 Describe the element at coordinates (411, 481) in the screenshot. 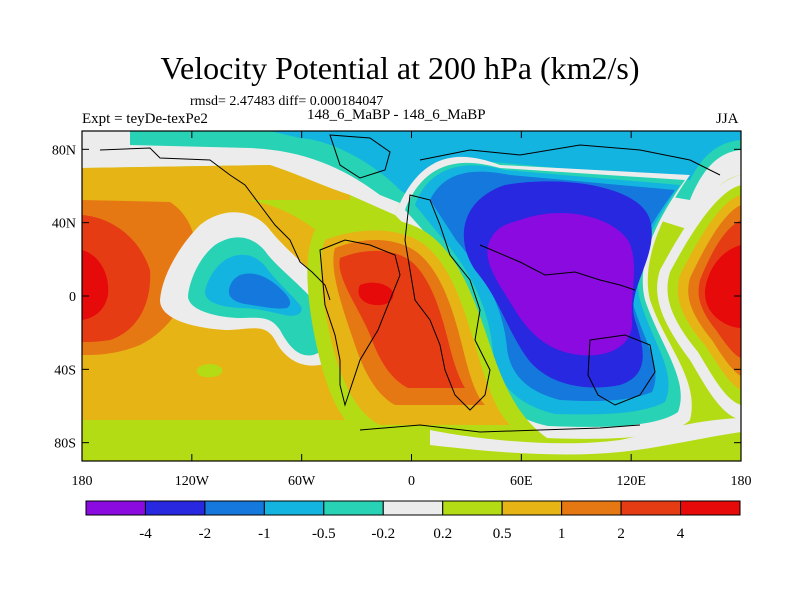

I see `x-tick-label: 0` at that location.